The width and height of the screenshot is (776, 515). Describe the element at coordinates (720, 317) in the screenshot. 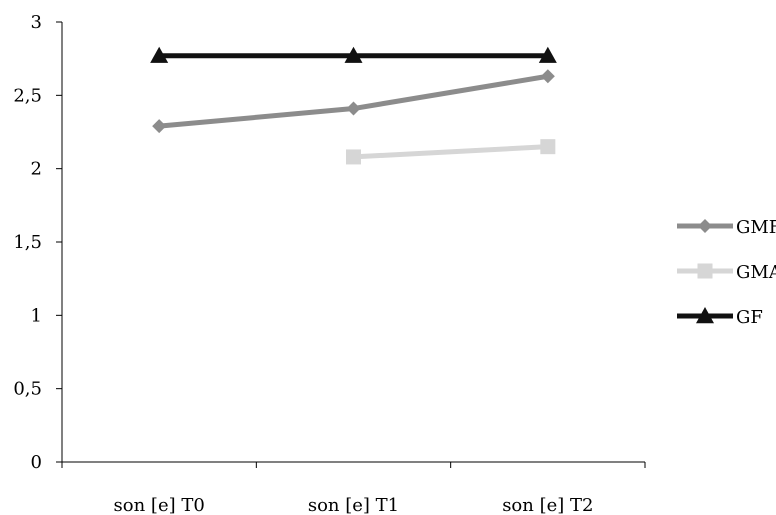

I see `legend-item-gf: GF` at that location.